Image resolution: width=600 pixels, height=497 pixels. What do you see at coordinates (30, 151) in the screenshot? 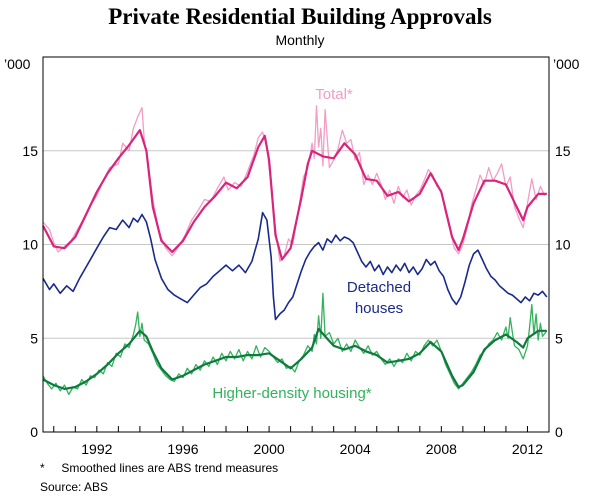
I see `y-tick-label-left: 15` at bounding box center [30, 151].